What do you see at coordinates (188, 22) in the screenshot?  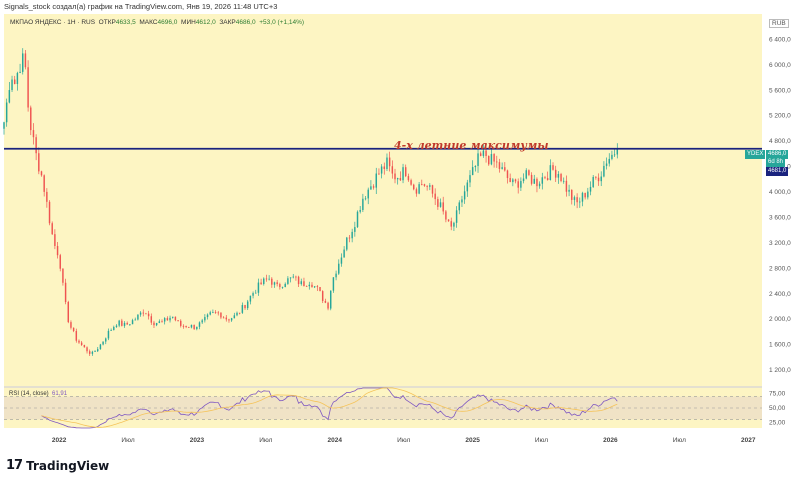 I see `low-label: МИН` at bounding box center [188, 22].